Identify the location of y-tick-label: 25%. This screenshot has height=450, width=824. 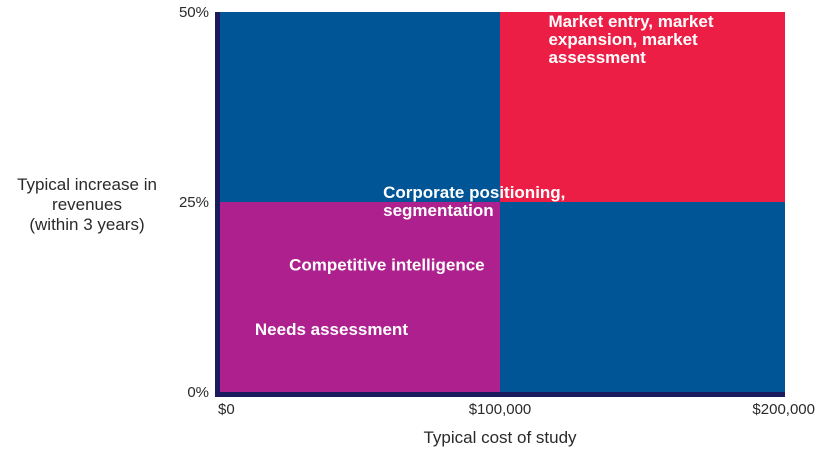
(194, 202).